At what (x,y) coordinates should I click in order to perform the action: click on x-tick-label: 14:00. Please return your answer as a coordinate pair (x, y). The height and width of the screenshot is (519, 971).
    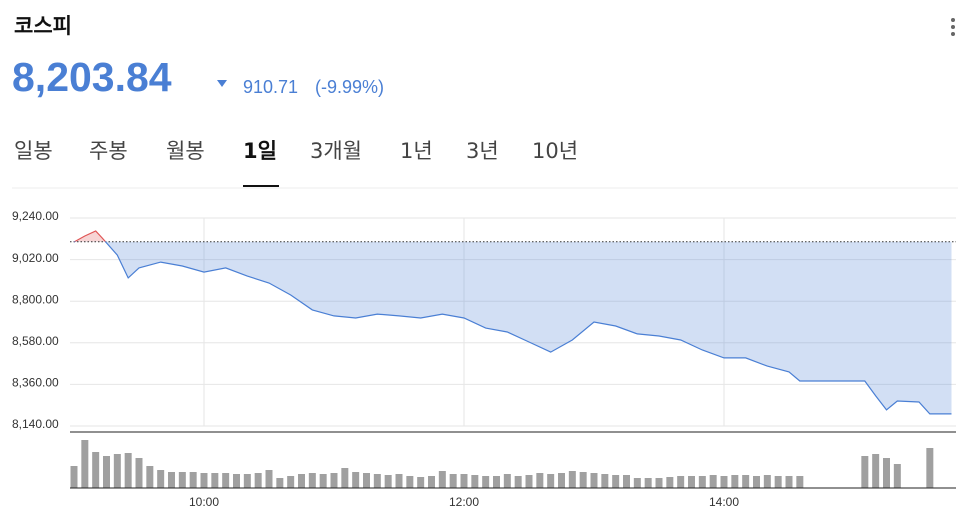
    Looking at the image, I should click on (724, 502).